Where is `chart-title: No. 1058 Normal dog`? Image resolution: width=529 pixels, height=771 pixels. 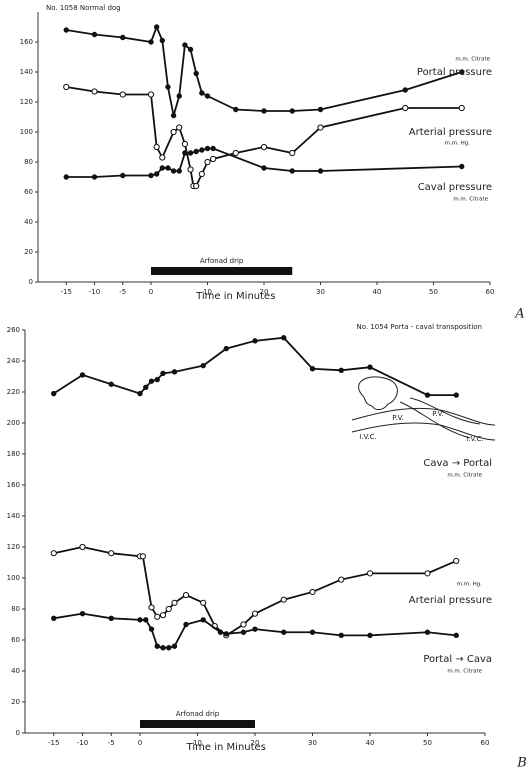 chart-title: No. 1058 Normal dog is located at coordinates (83, 8).